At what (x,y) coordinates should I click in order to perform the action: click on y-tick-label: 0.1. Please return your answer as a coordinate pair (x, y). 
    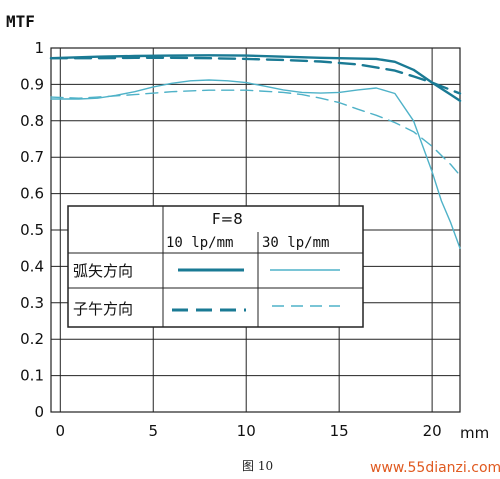
    Looking at the image, I should click on (32, 376).